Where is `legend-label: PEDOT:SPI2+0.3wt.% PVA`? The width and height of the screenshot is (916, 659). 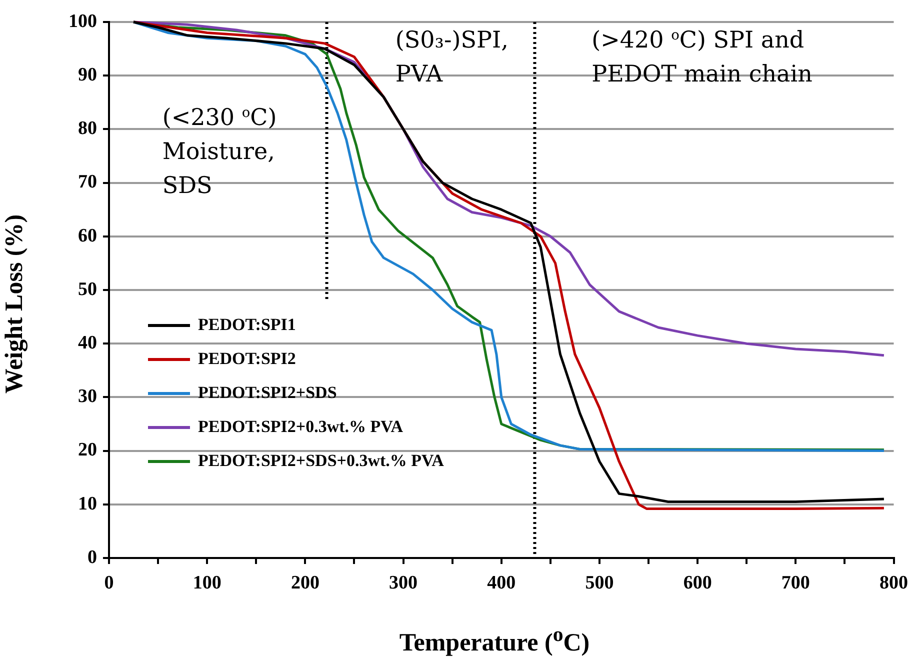 legend-label: PEDOT:SPI2+0.3wt.% PVA is located at coordinates (301, 427).